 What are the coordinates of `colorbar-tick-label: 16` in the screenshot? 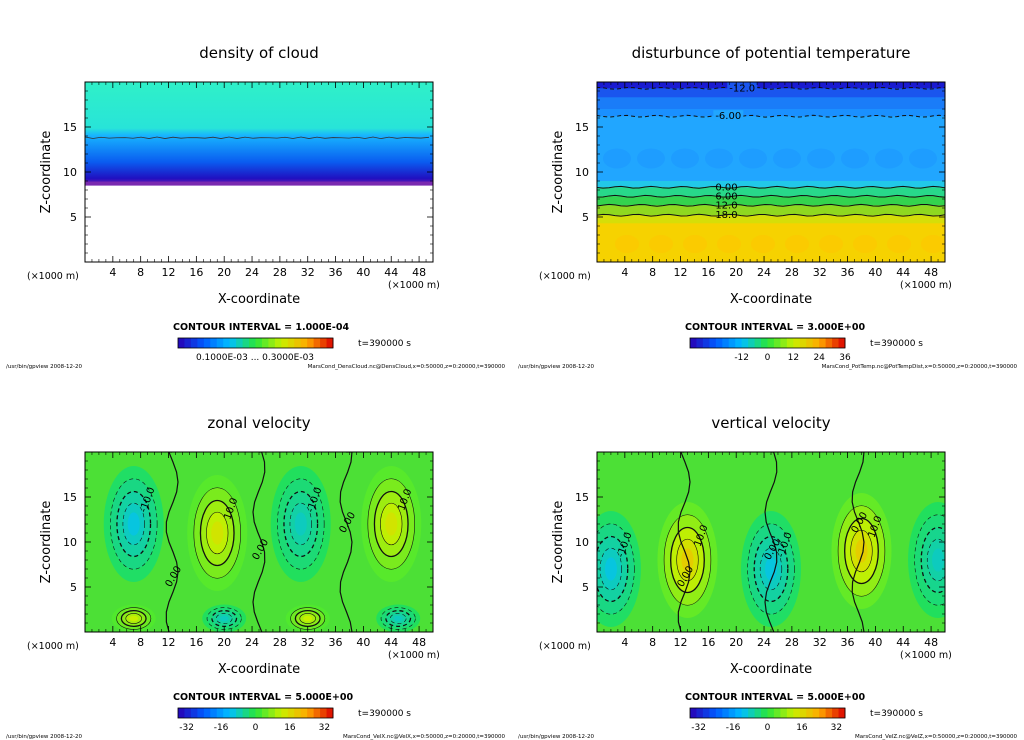 It's located at (802, 728).